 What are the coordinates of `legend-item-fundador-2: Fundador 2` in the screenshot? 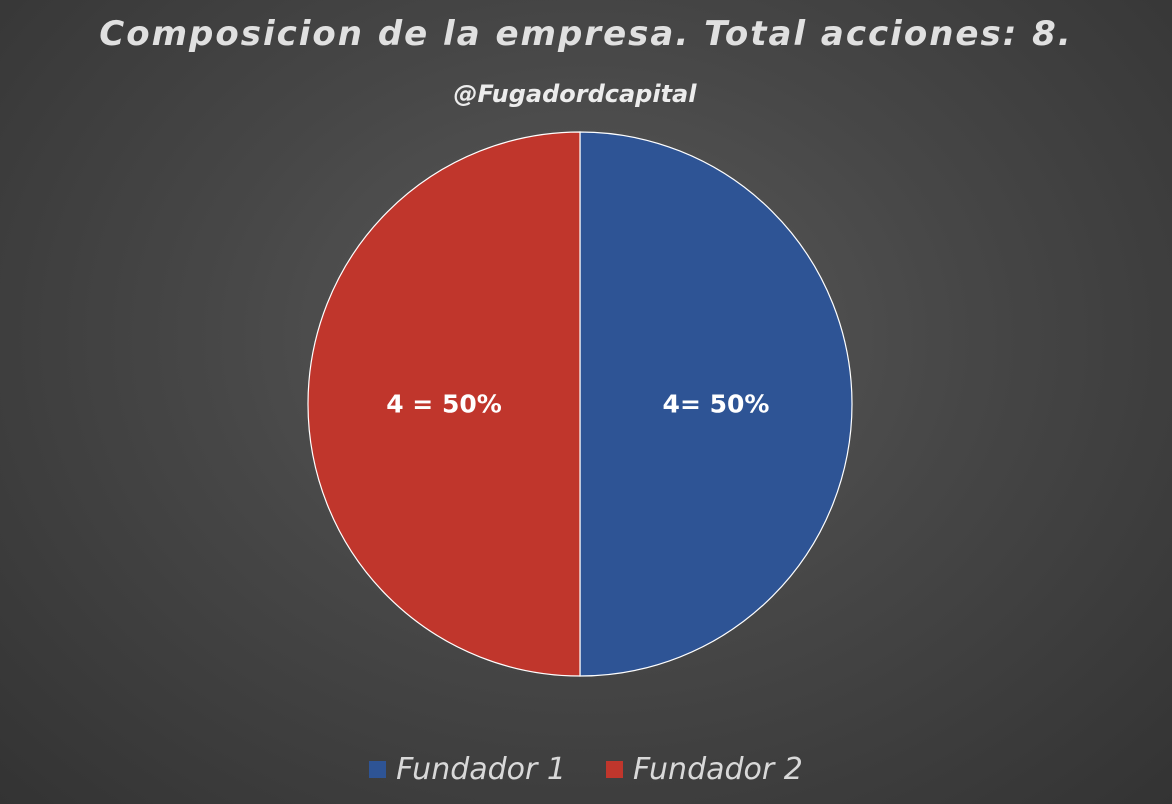 It's located at (704, 769).